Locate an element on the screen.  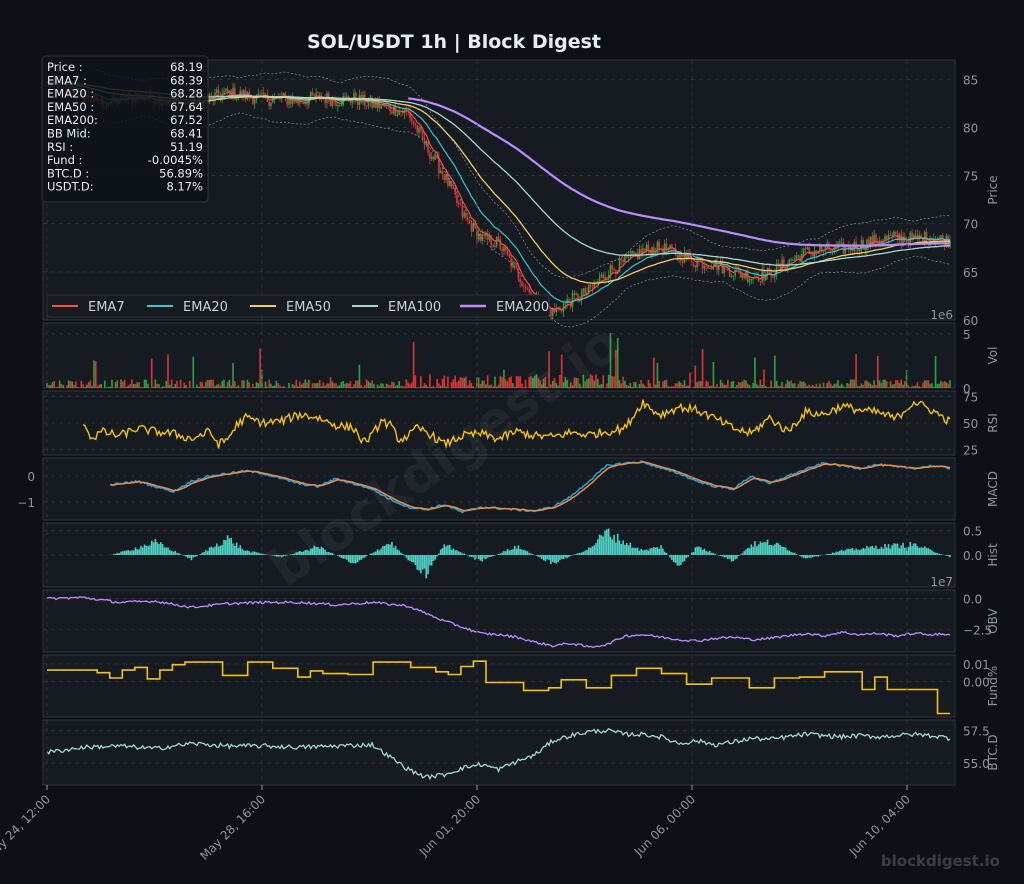
legend-label: EMA50 is located at coordinates (308, 307).